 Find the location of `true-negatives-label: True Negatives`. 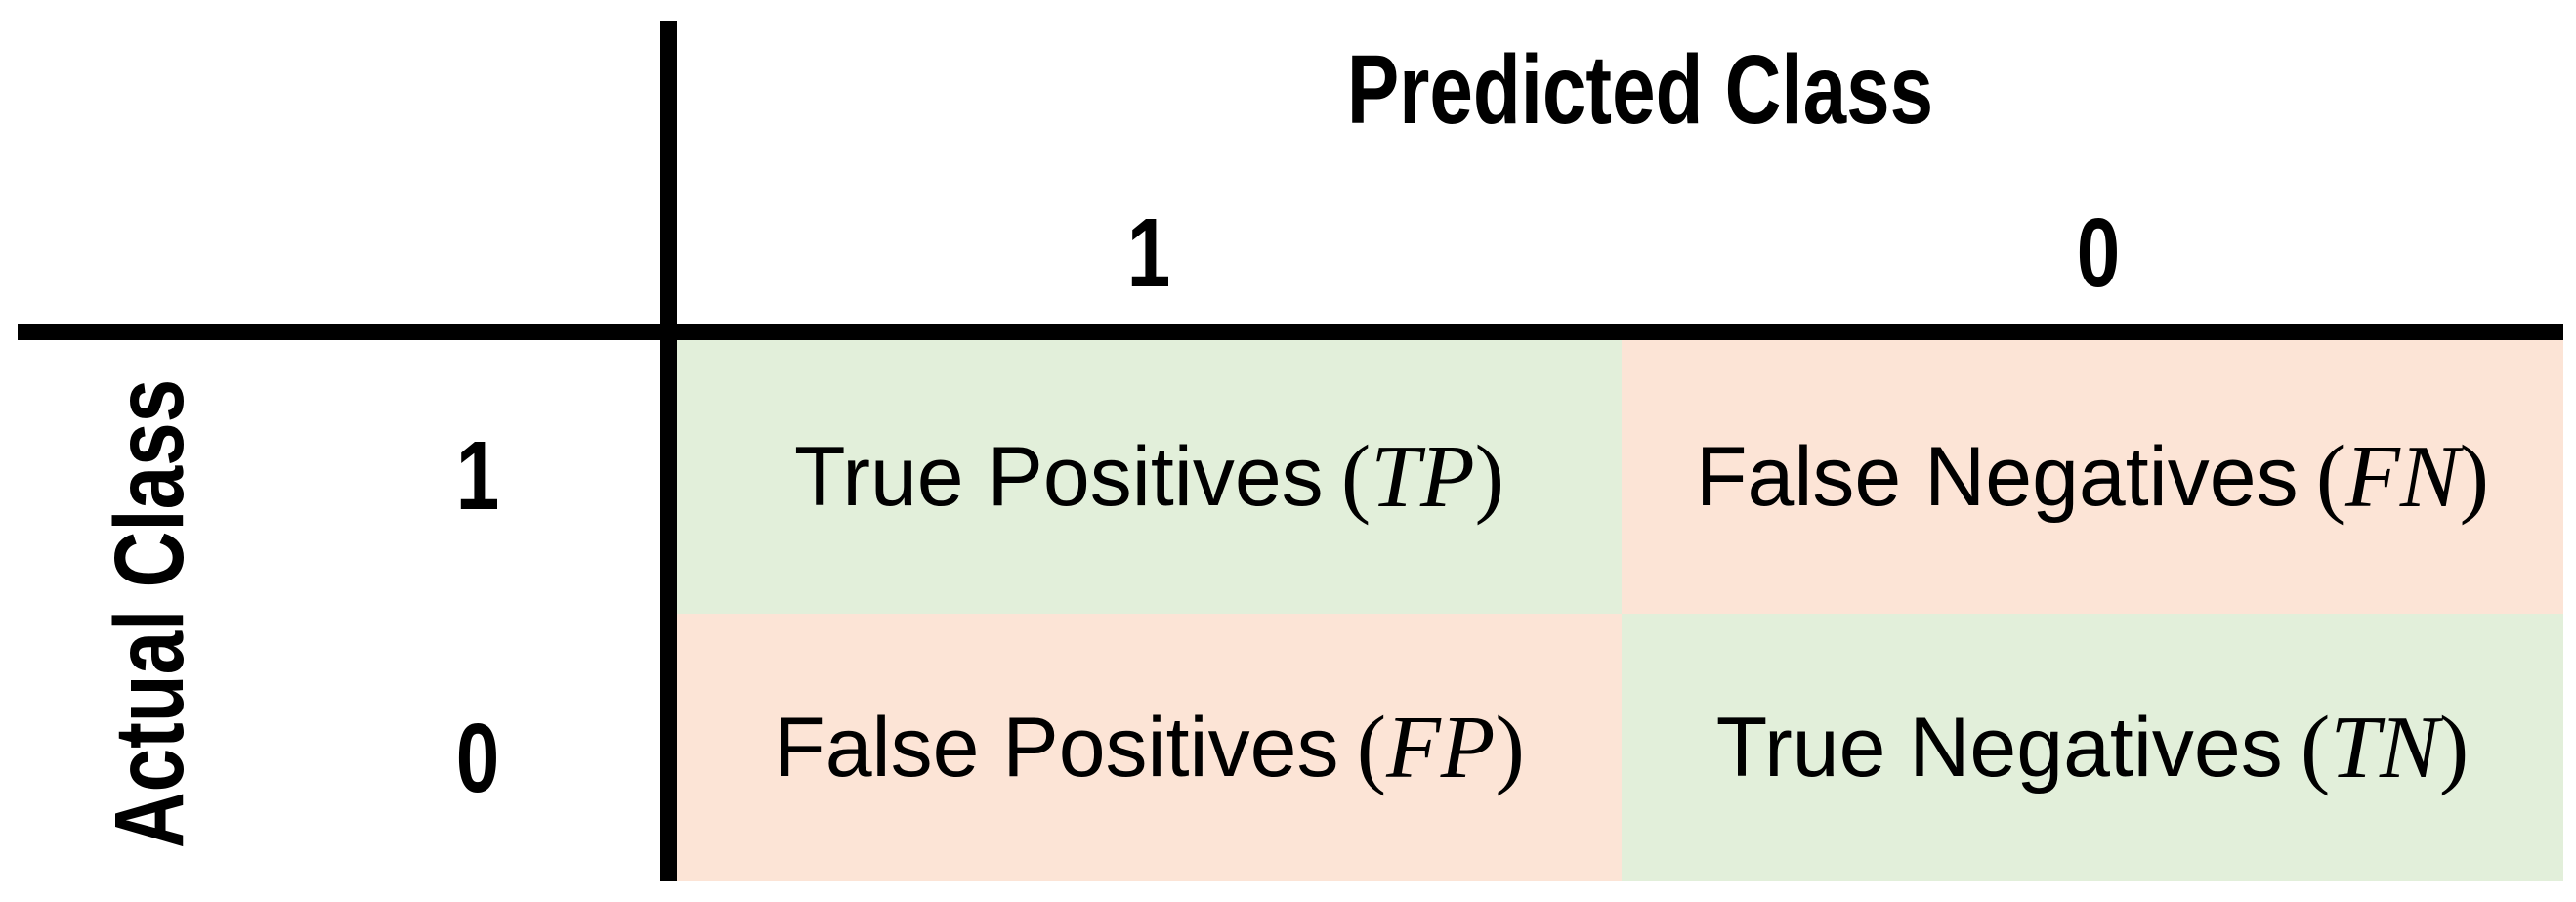

true-negatives-label: True Negatives is located at coordinates (1999, 747).